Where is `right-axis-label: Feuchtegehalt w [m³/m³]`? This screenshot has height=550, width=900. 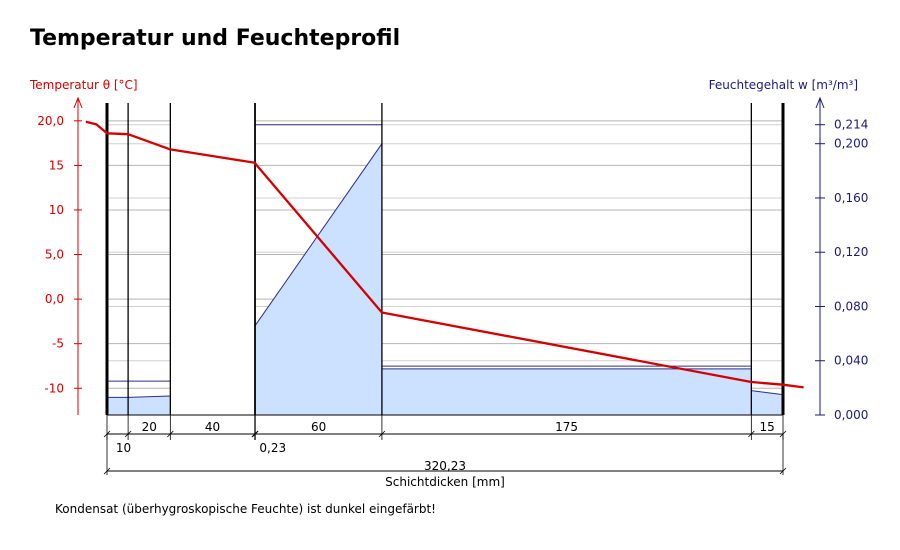
right-axis-label: Feuchtegehalt w [m³/m³] is located at coordinates (783, 85).